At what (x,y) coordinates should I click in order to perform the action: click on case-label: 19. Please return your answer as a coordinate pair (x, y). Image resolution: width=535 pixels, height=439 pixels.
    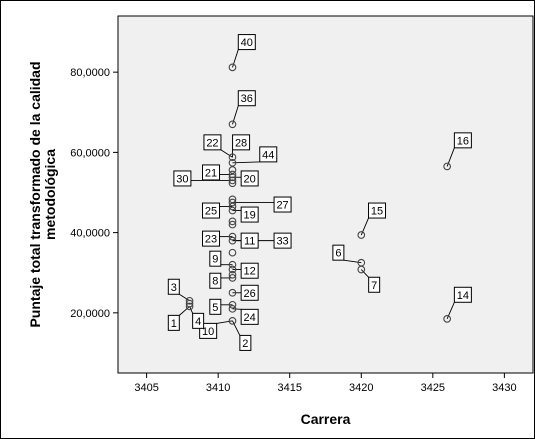
    Looking at the image, I should click on (250, 216).